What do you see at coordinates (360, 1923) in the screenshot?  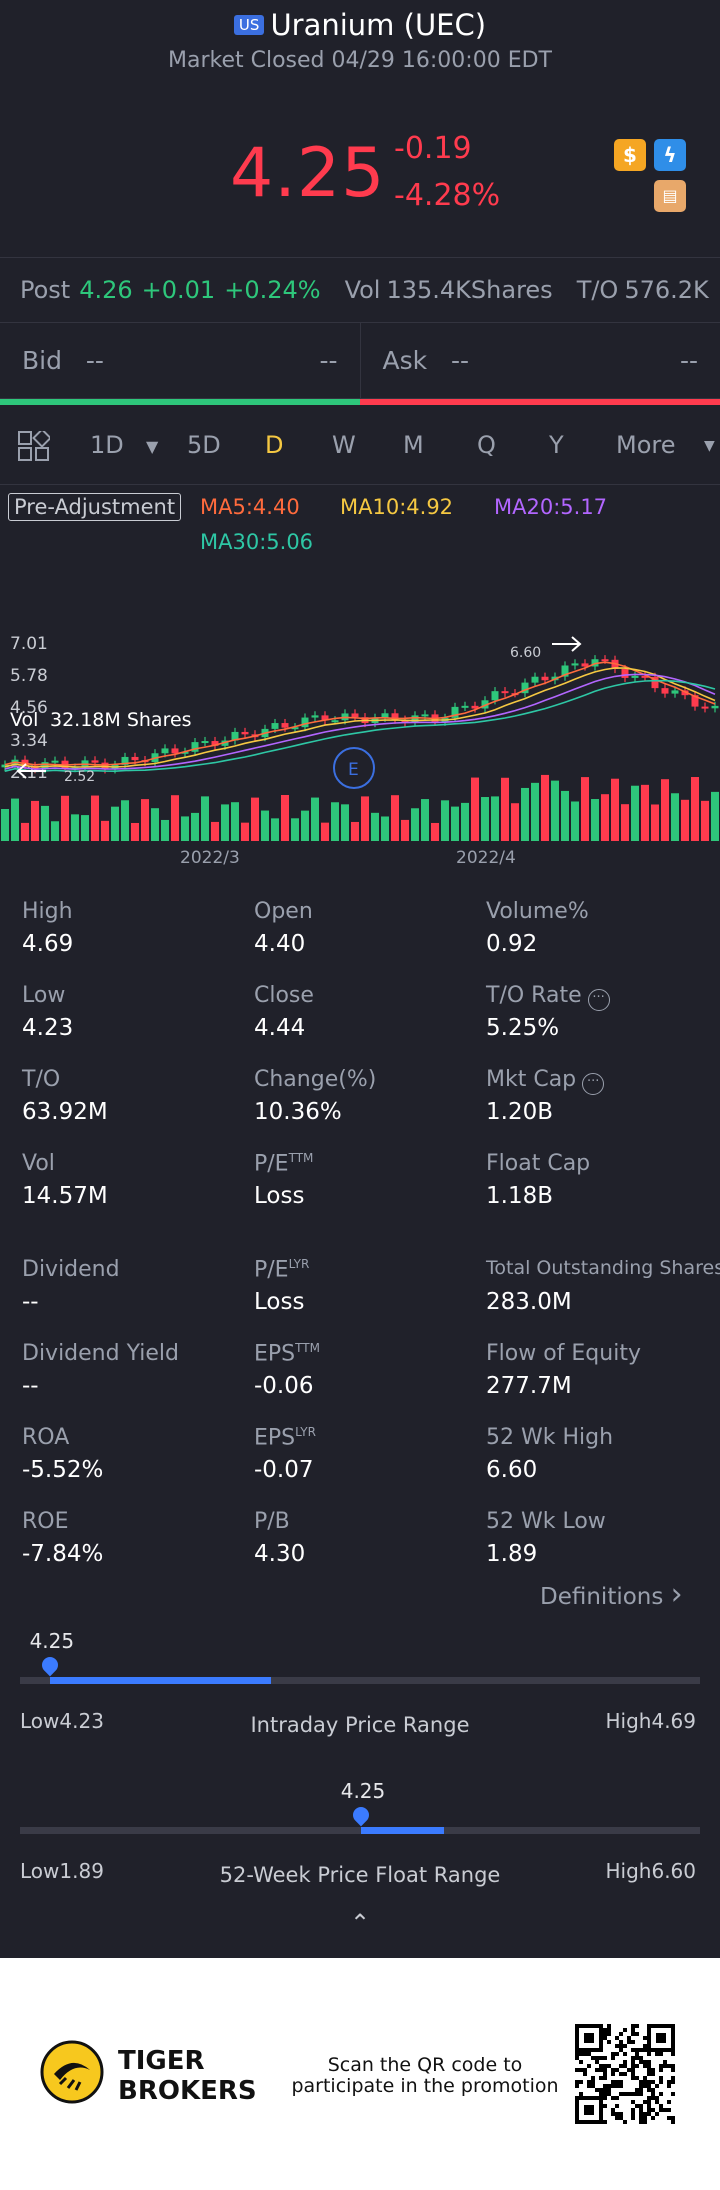 I see `collapse-chevron-up-icon: ⌃` at bounding box center [360, 1923].